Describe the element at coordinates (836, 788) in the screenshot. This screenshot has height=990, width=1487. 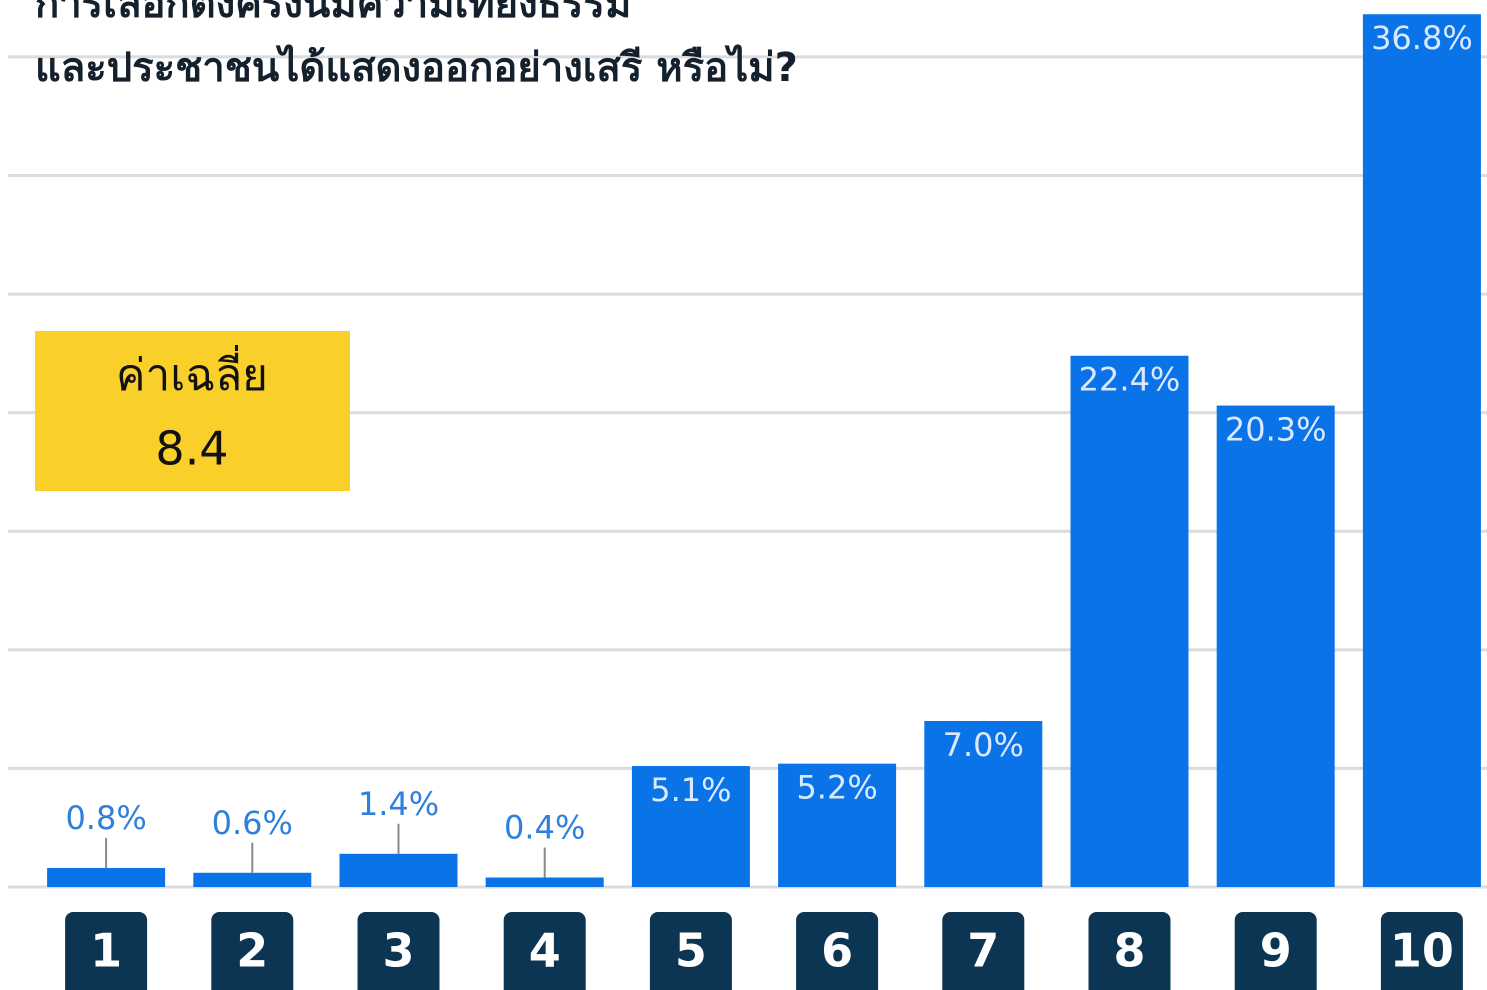
I see `value-label: 5.2%` at that location.